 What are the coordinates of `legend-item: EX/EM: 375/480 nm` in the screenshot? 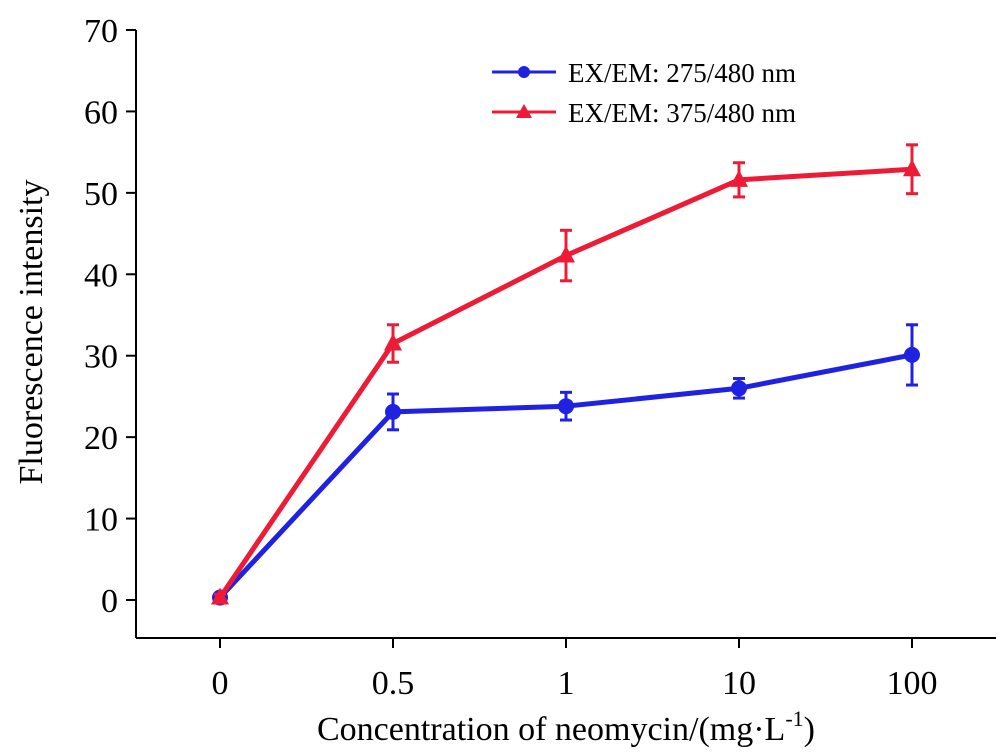 It's located at (644, 113).